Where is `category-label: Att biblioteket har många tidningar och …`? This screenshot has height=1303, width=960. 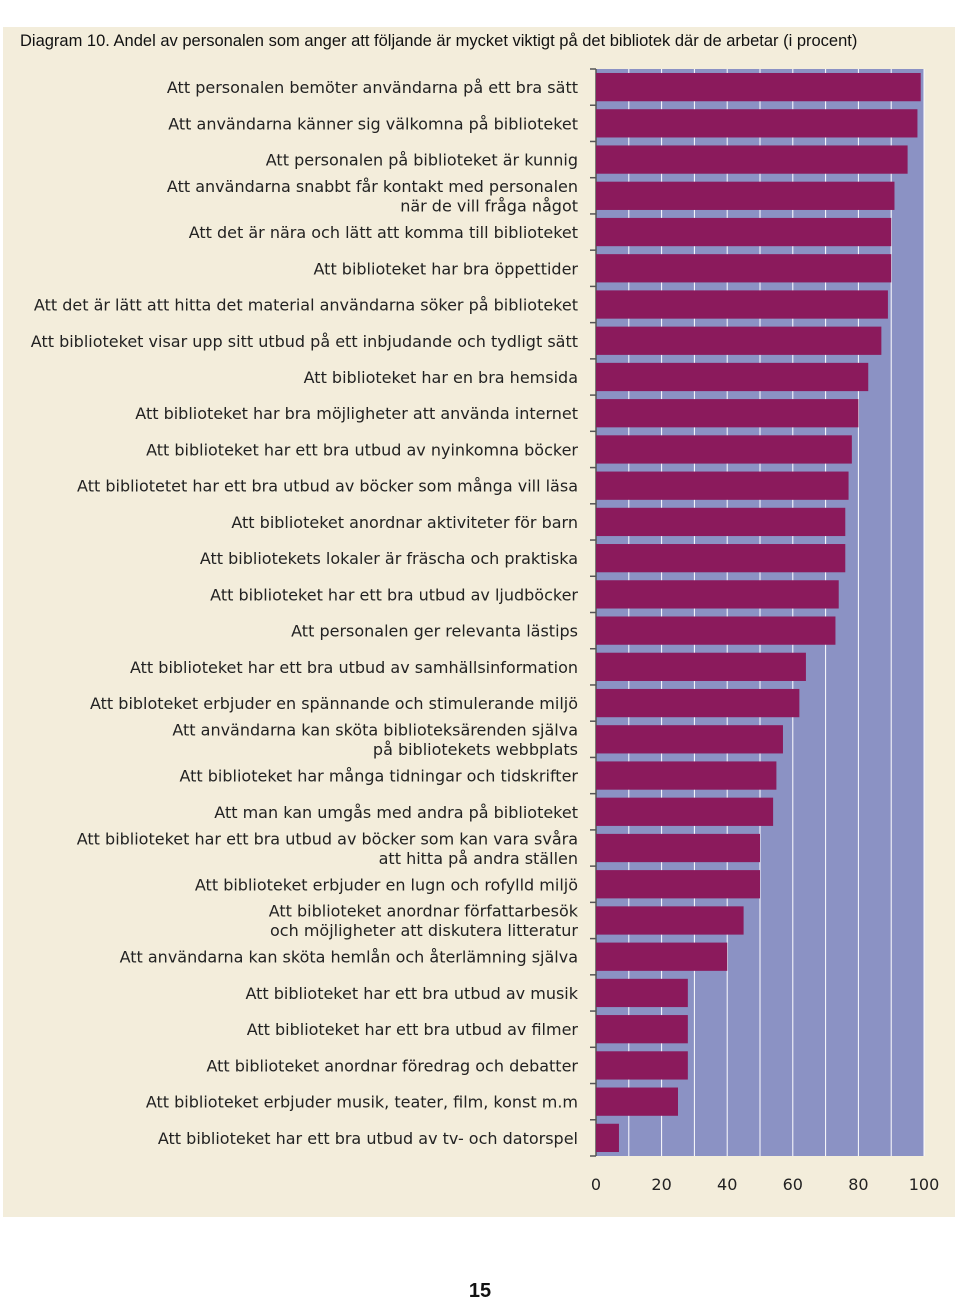
category-label: Att biblioteket har många tidningar och … is located at coordinates (378, 776).